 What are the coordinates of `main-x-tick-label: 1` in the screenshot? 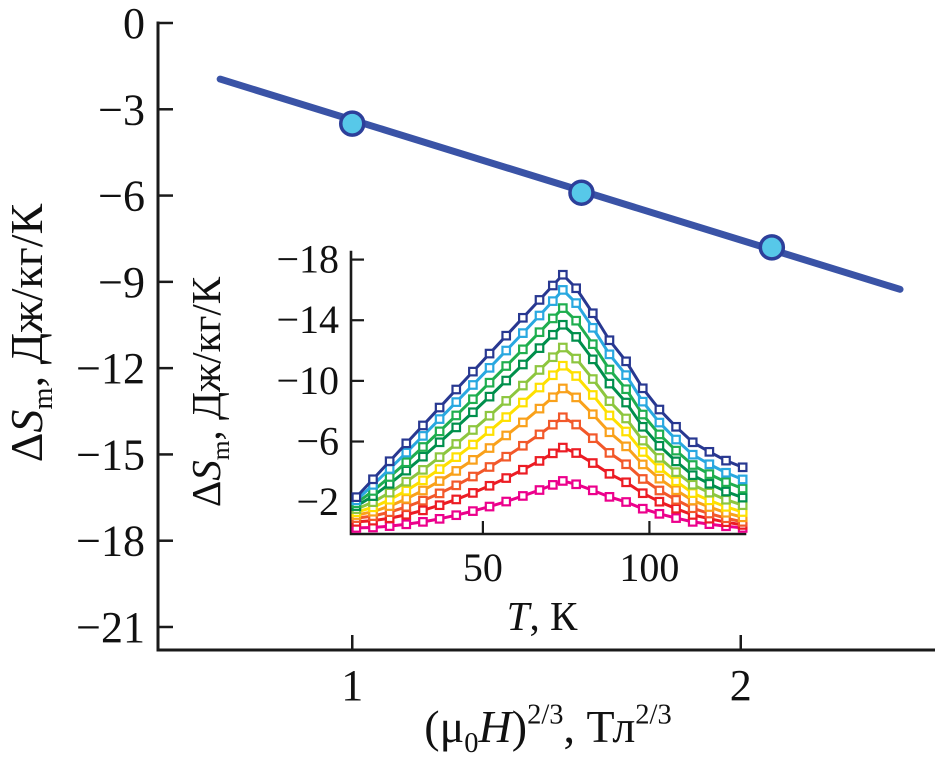 It's located at (352, 685).